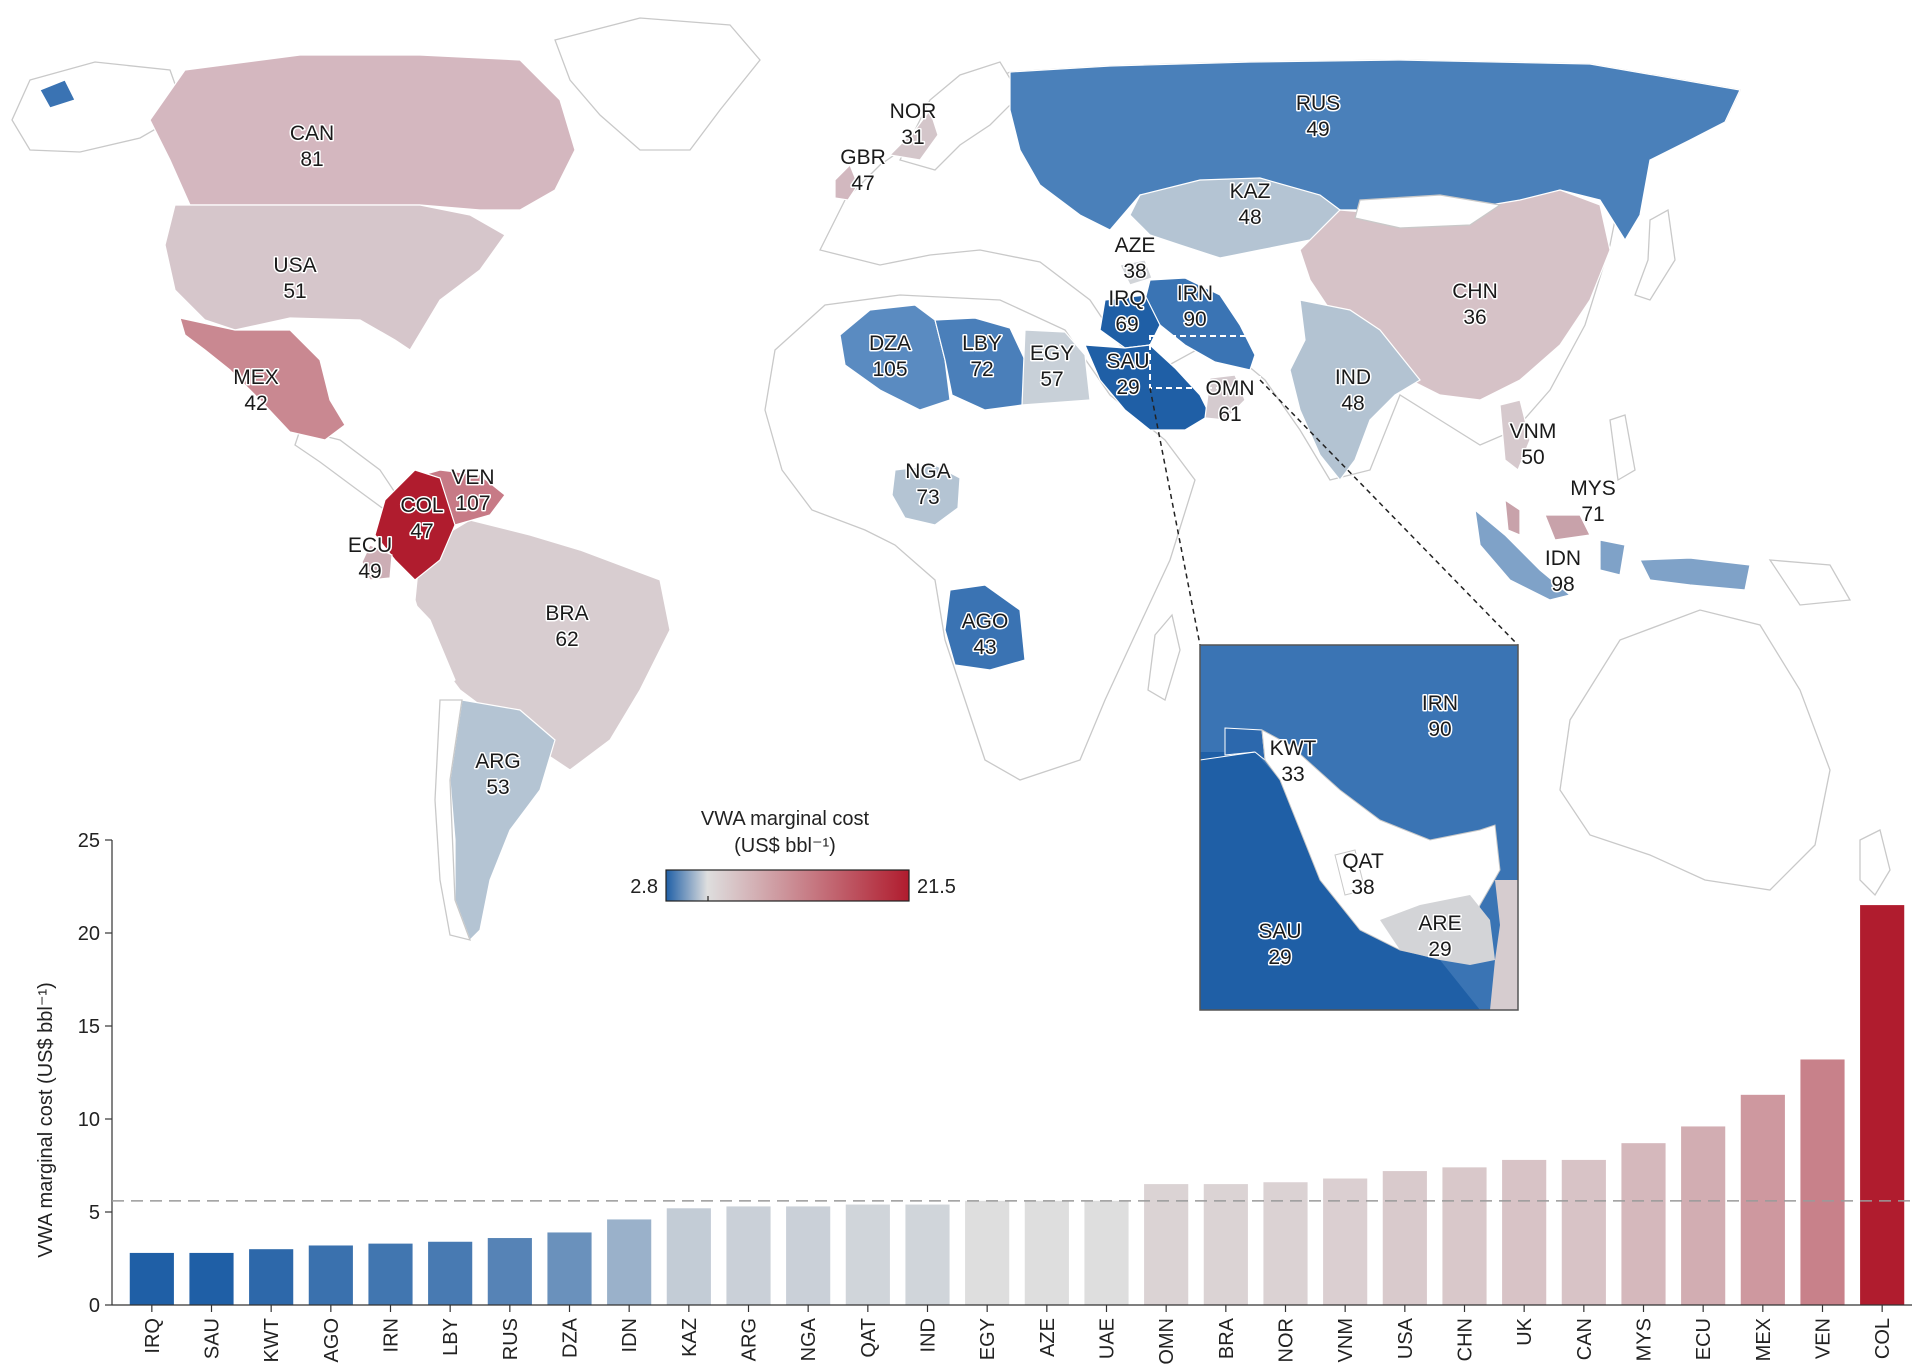  I want to click on country-col, so click(415, 525).